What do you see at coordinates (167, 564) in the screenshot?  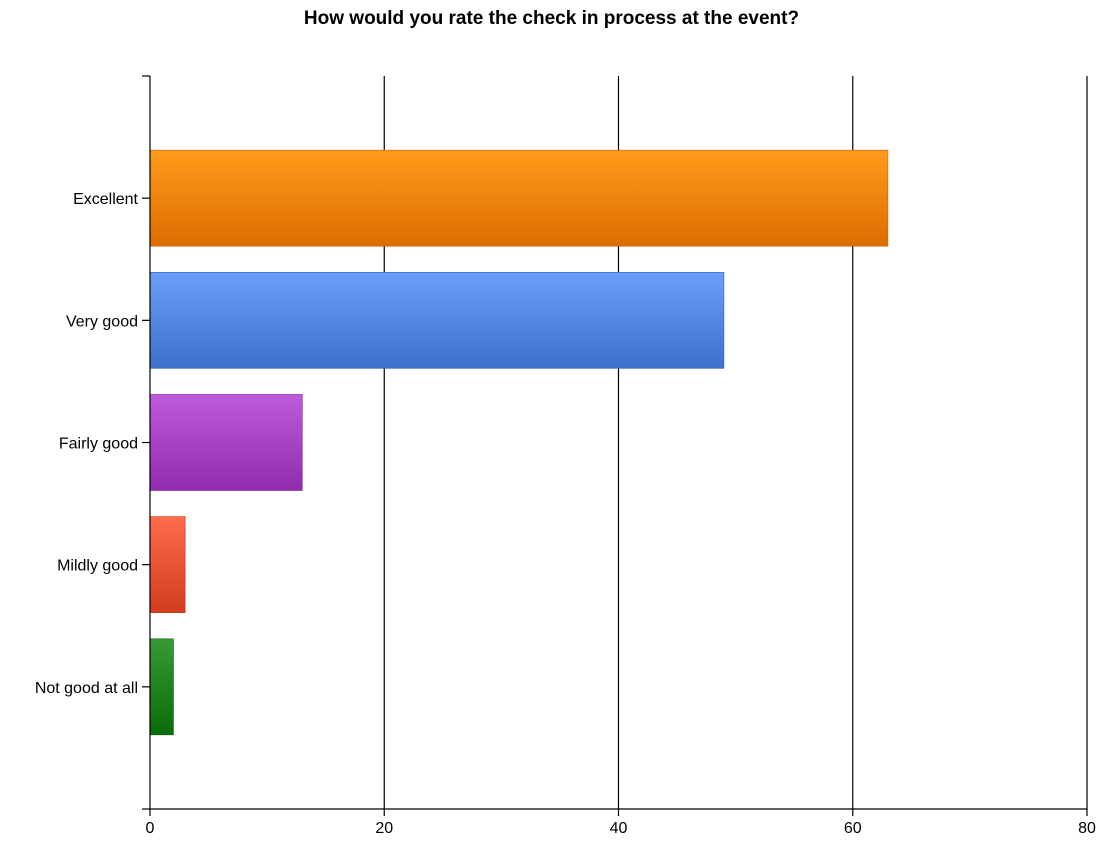 I see `bar-mildly-good` at bounding box center [167, 564].